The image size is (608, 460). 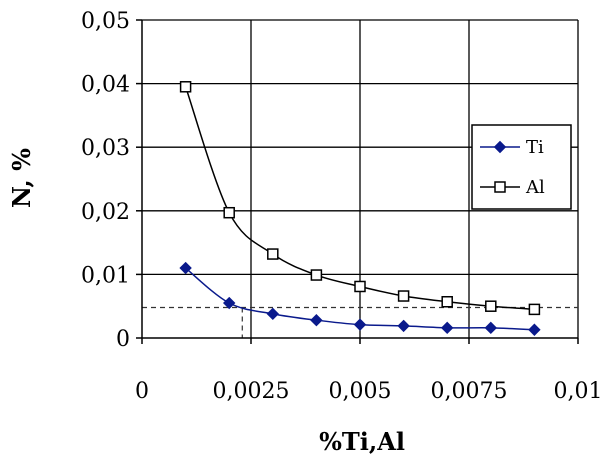 I want to click on x-tick-label-0: 0, so click(x=142, y=391).